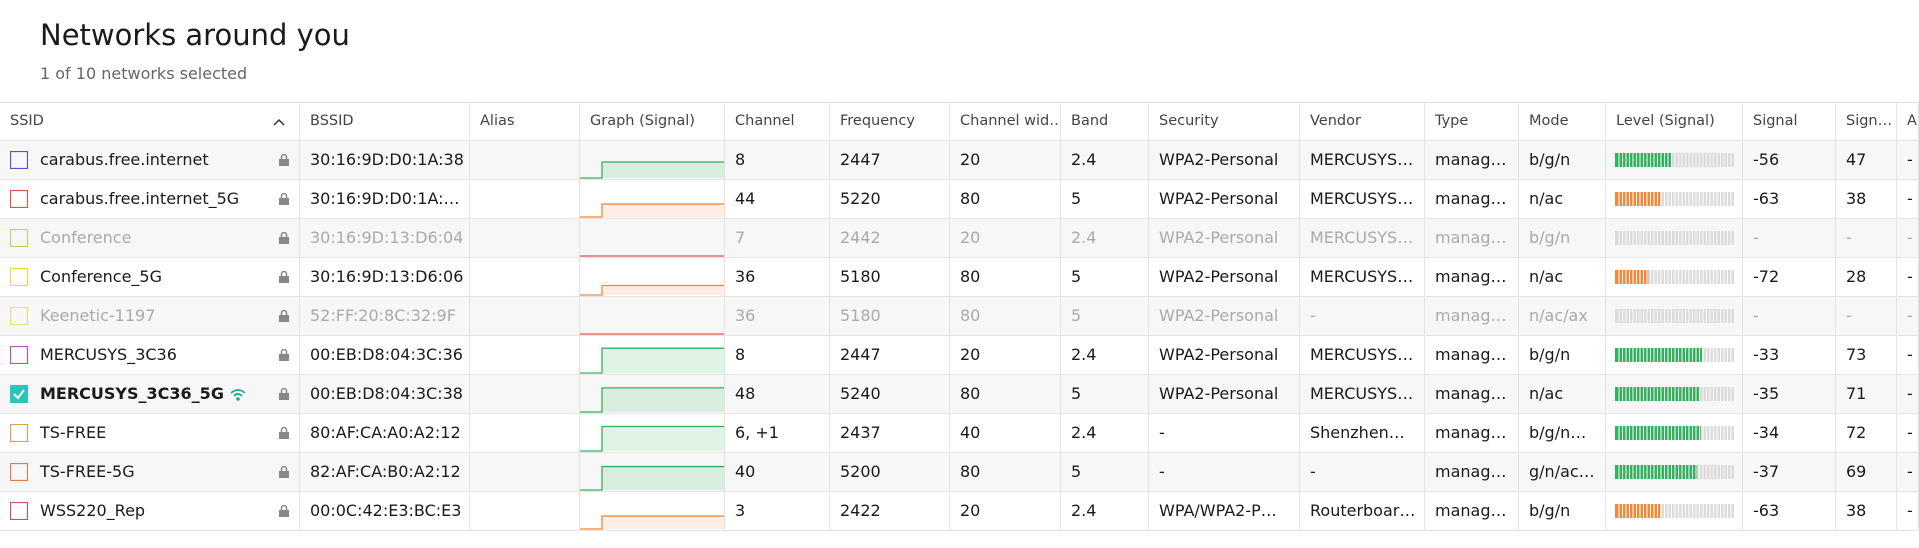  What do you see at coordinates (1362, 122) in the screenshot?
I see `column-header: Vendor` at bounding box center [1362, 122].